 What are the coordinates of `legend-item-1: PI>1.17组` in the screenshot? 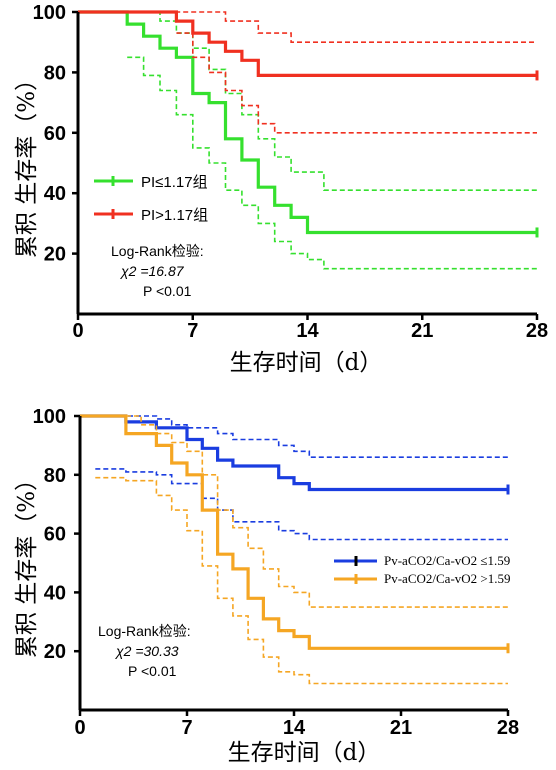 It's located at (151, 215).